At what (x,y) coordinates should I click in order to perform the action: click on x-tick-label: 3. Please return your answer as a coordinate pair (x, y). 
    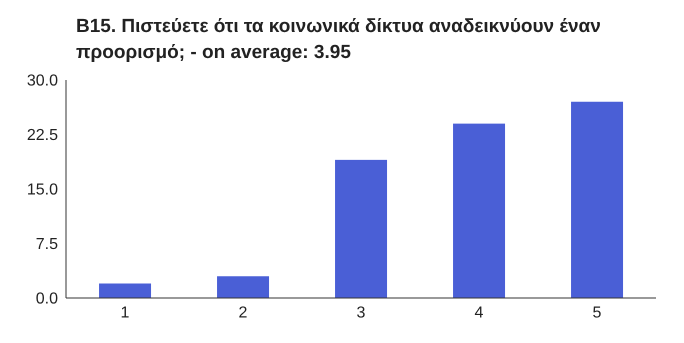
    Looking at the image, I should click on (361, 313).